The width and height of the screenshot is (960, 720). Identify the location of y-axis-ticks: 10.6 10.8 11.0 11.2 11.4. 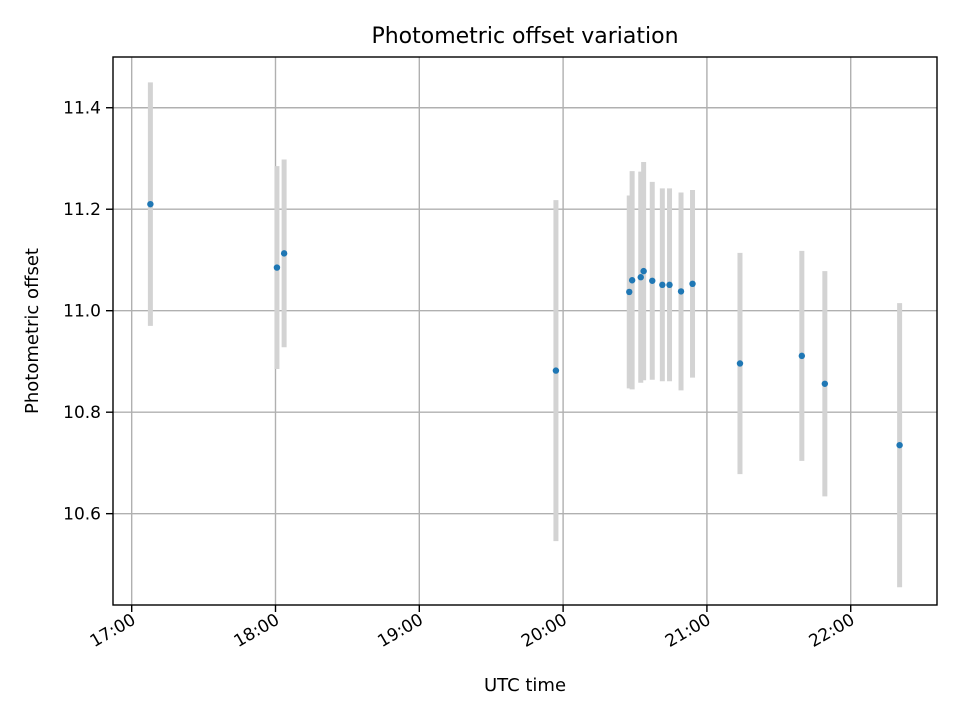
(88, 312).